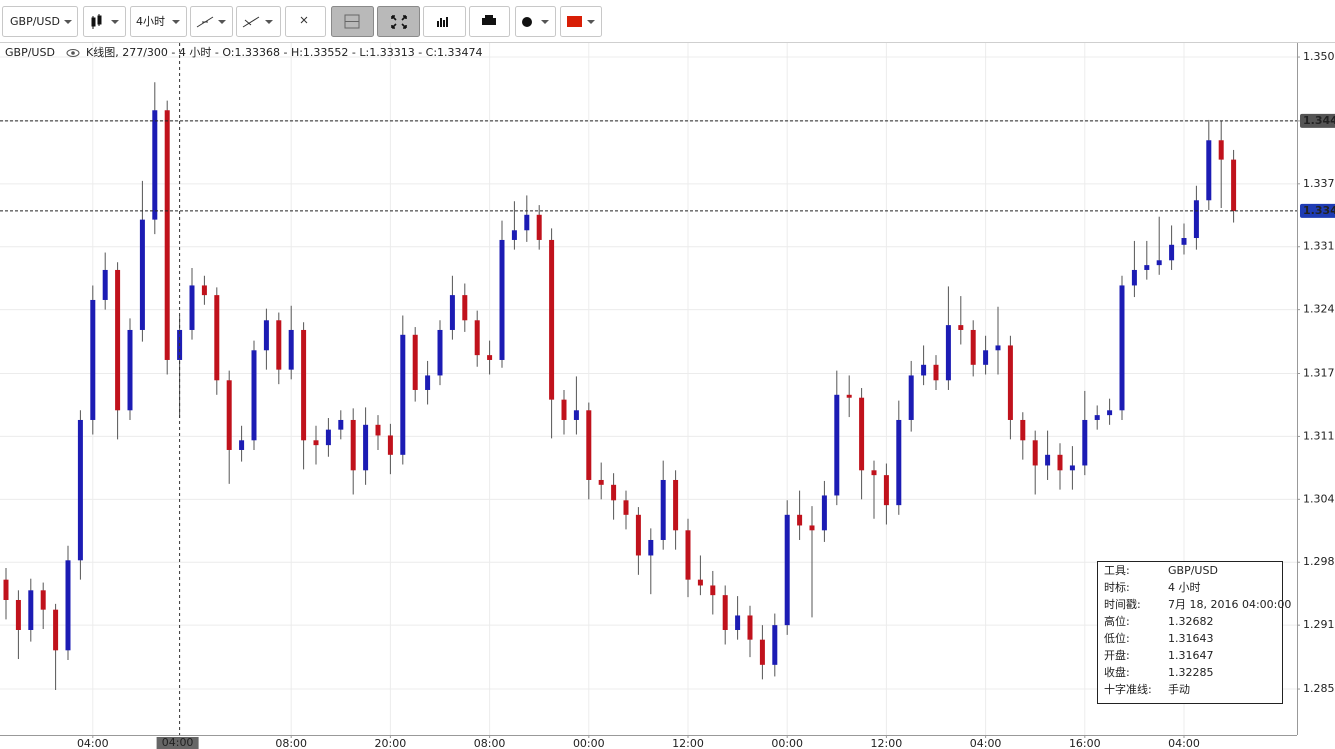  What do you see at coordinates (489, 17) in the screenshot?
I see `print-icon` at bounding box center [489, 17].